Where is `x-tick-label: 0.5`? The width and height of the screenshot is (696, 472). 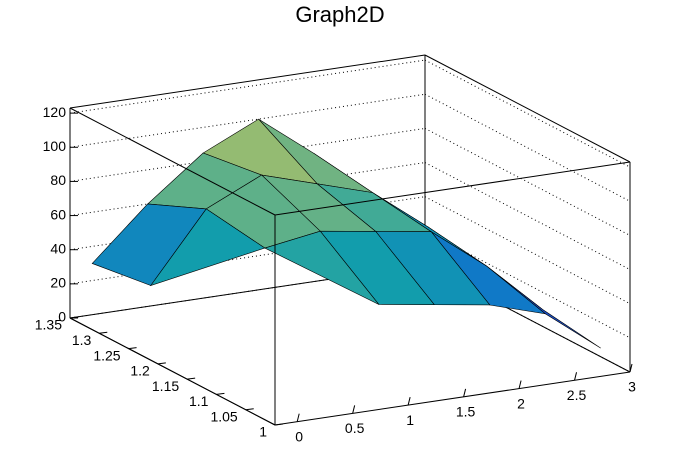
x-tick-label: 0.5 is located at coordinates (355, 428).